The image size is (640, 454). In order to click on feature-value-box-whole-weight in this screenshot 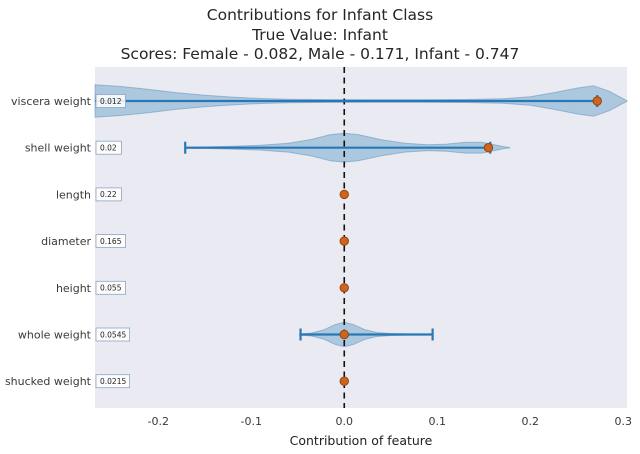, I will do `click(112, 334)`.